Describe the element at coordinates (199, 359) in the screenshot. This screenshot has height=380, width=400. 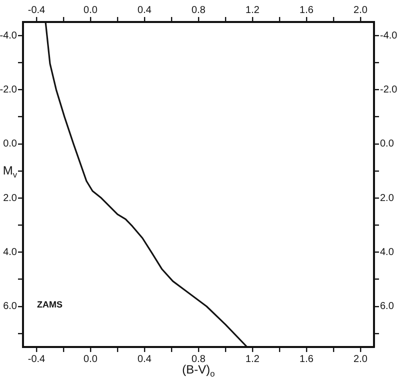
I see `x2-tick-label: 0.8` at that location.